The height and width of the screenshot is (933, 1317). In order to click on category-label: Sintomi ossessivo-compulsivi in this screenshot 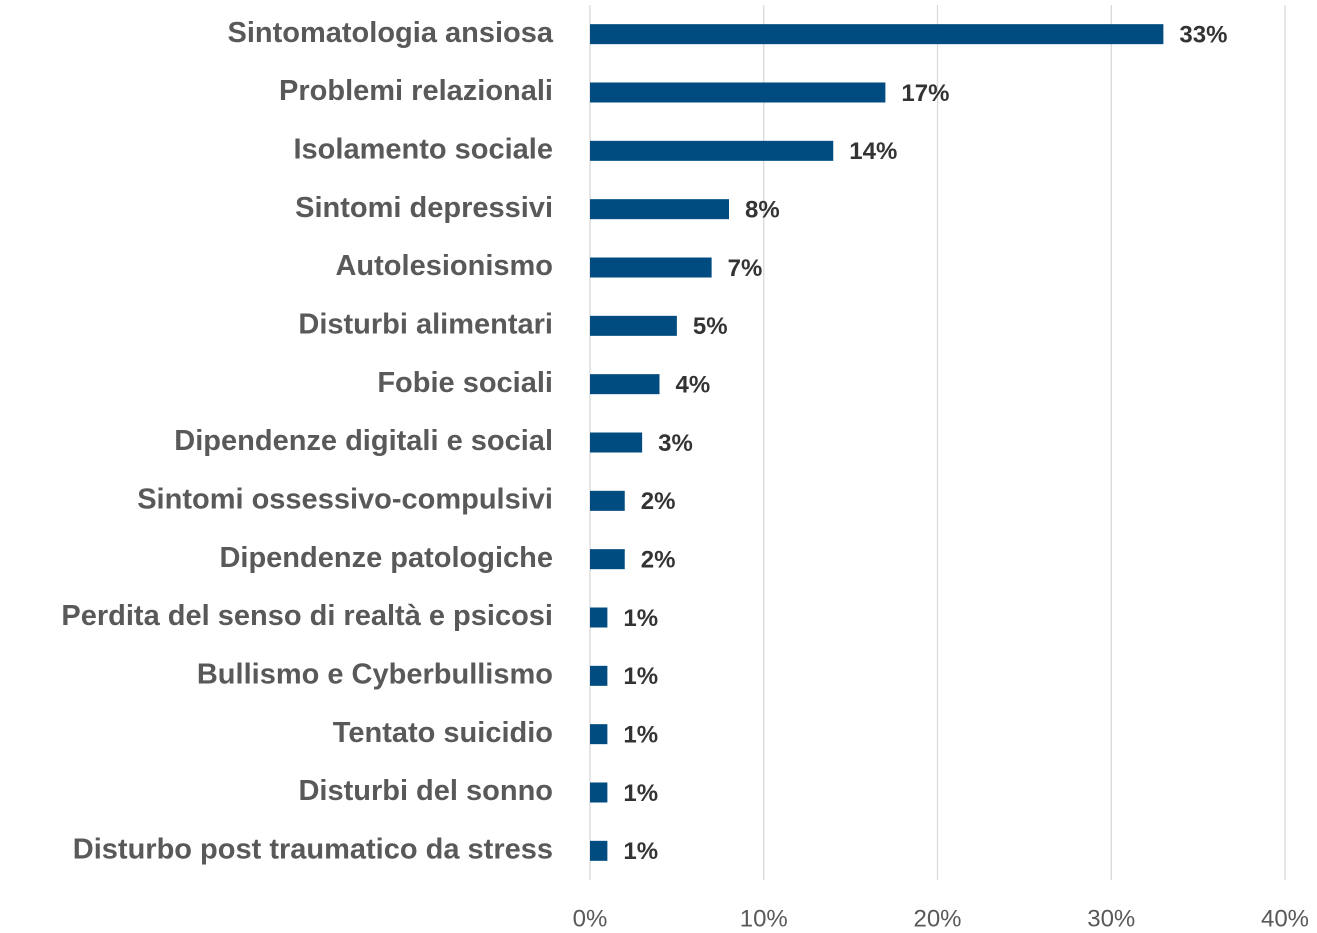, I will do `click(345, 499)`.